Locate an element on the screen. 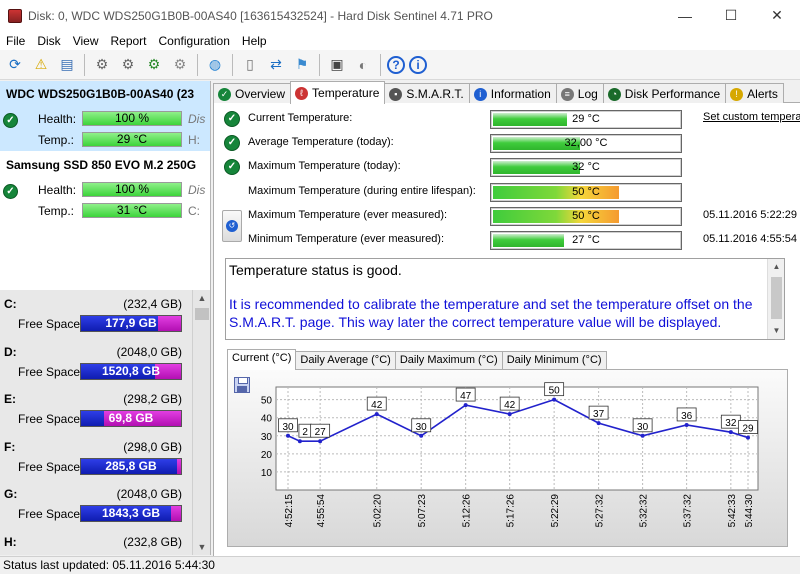  test-stop-icon: ⚙ is located at coordinates (180, 64).